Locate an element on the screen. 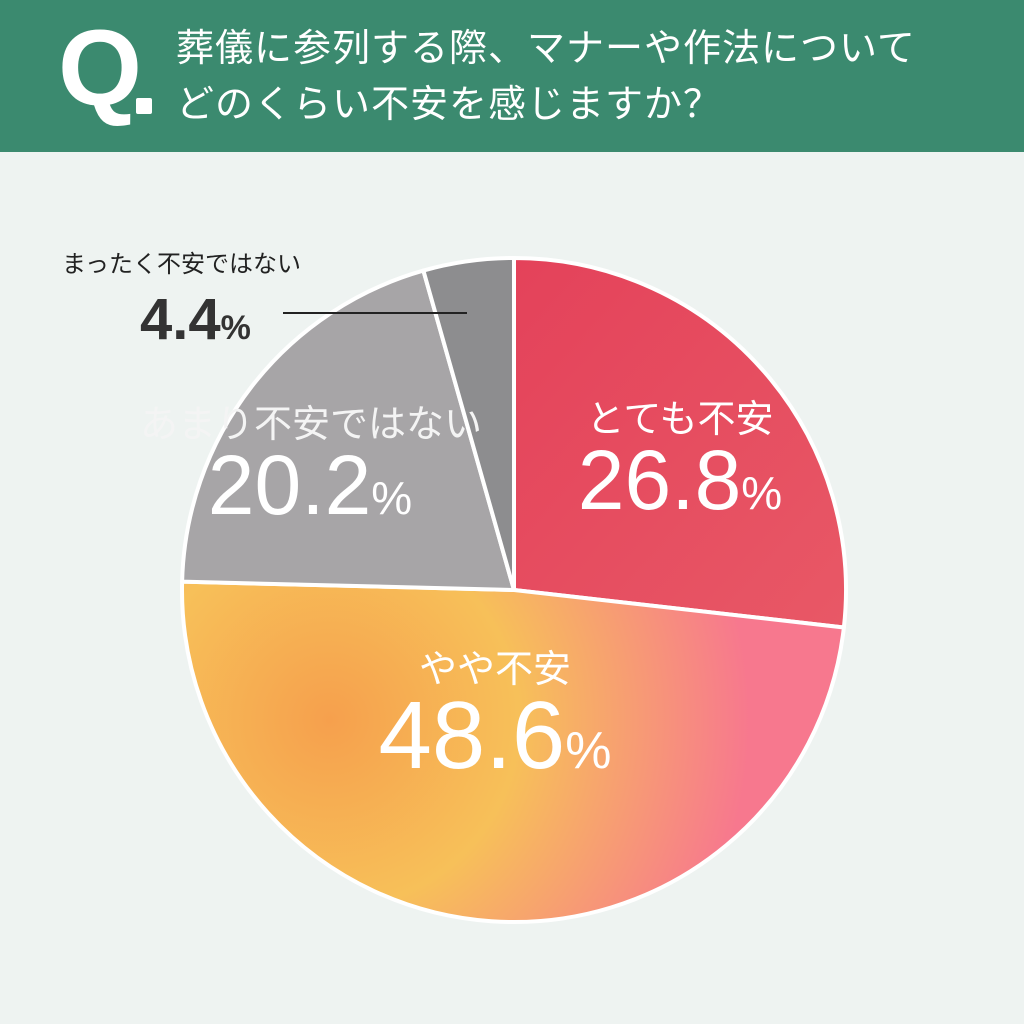 The width and height of the screenshot is (1024, 1024). slice-name: とても不安 is located at coordinates (680, 419).